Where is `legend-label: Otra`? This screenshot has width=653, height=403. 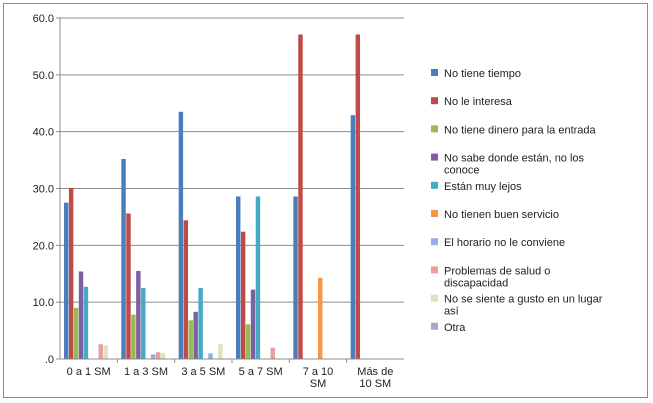
legend-label: Otra is located at coordinates (455, 328).